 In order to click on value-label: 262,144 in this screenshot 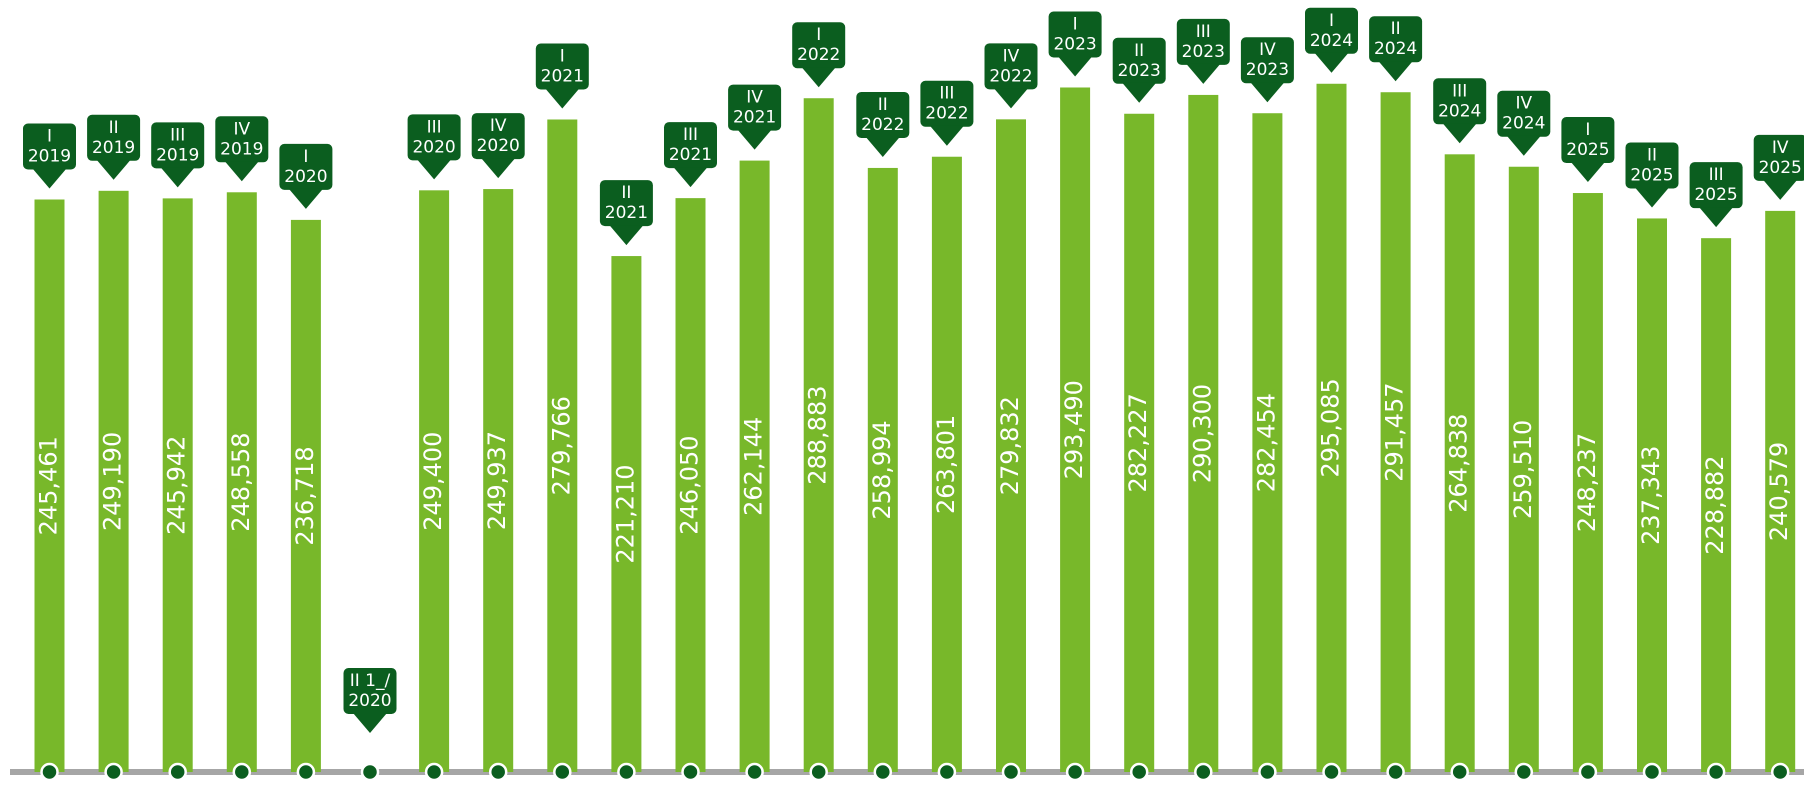, I will do `click(754, 466)`.